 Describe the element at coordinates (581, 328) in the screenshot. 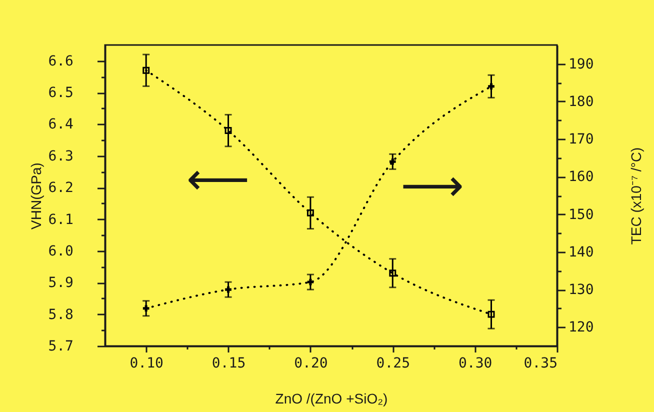

I see `y2-tick-label: 120` at that location.